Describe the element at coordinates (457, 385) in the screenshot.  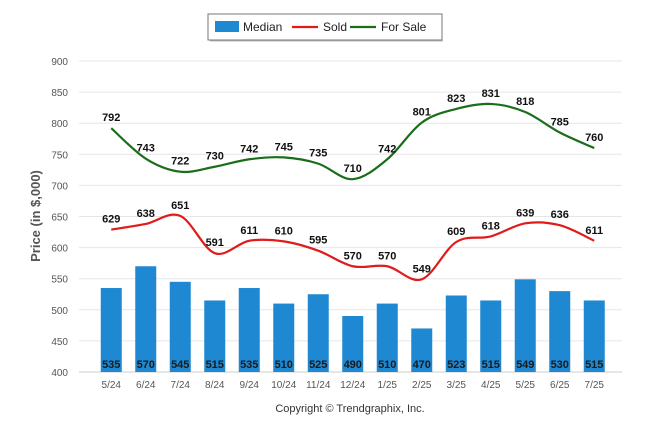
I see `x-tick-label: 3/25` at that location.